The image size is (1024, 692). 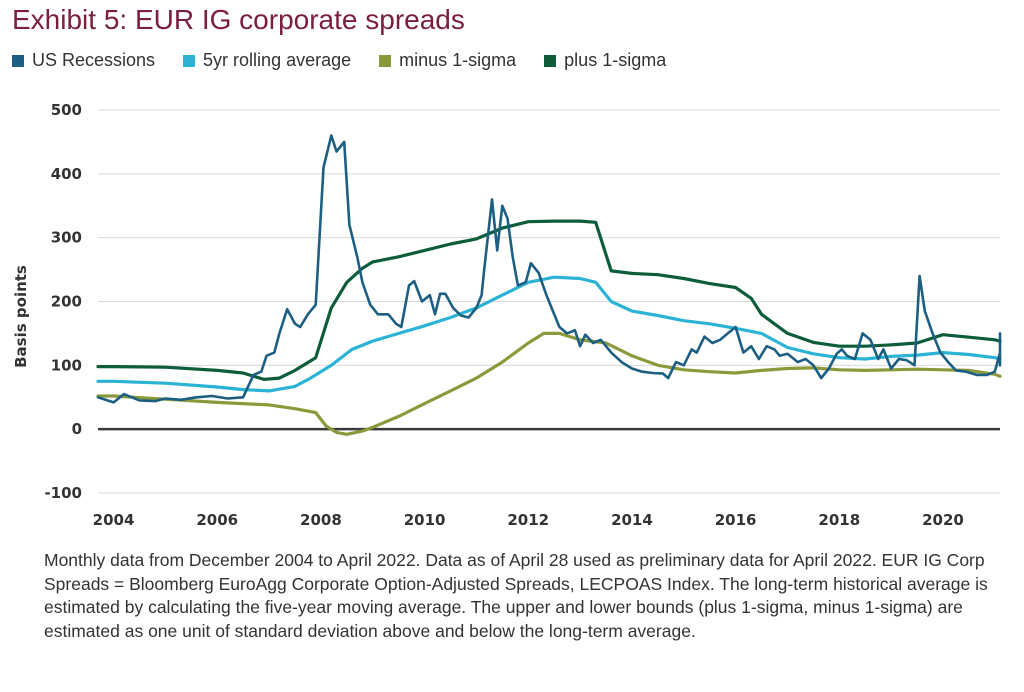 What do you see at coordinates (66, 174) in the screenshot?
I see `y-tick-label: 400` at bounding box center [66, 174].